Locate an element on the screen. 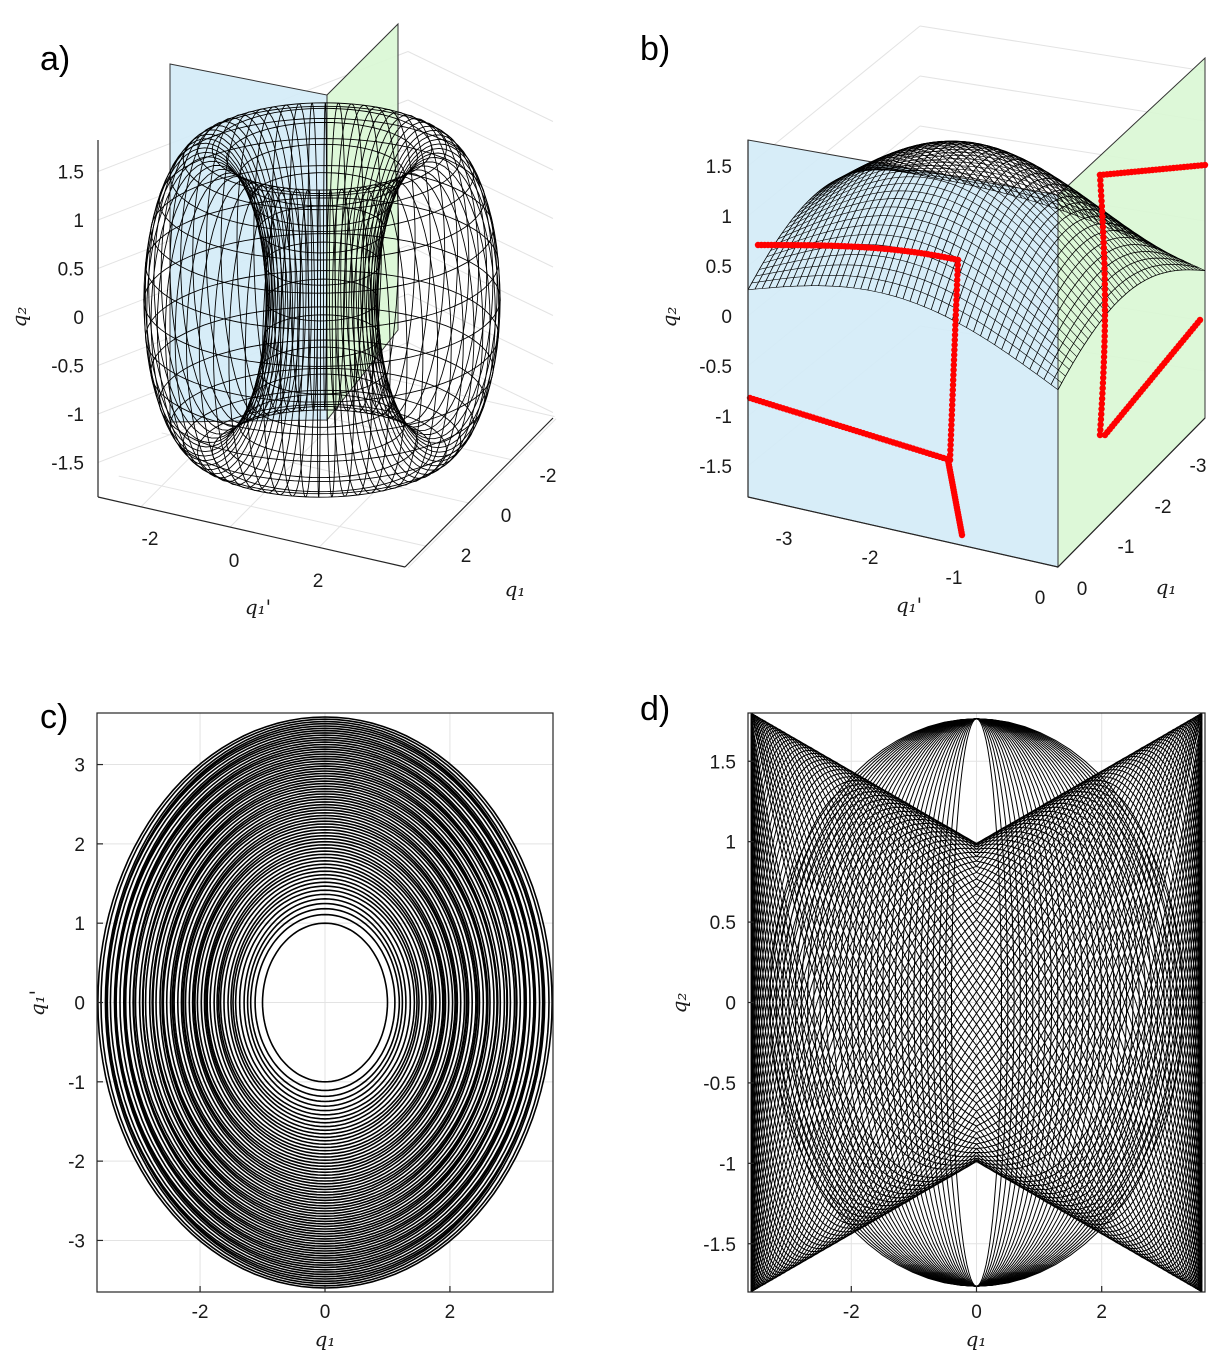 Image resolution: width=1219 pixels, height=1365 pixels. x-axis-label: q₁ is located at coordinates (325, 1339).